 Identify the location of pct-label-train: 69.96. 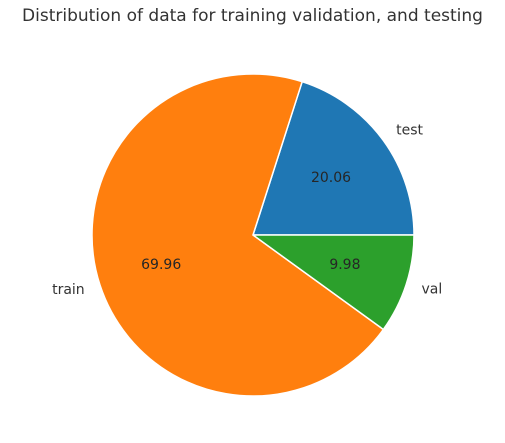
(161, 265).